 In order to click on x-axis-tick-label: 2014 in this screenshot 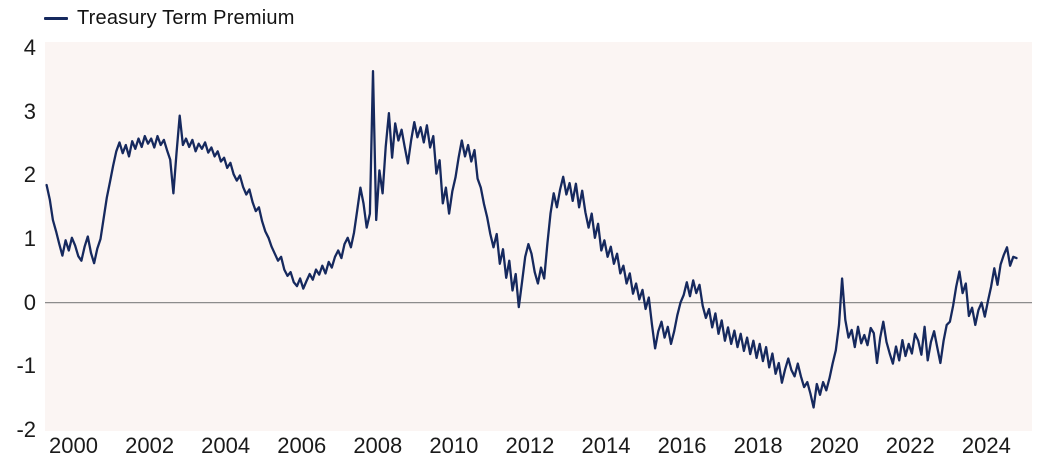, I will do `click(606, 445)`.